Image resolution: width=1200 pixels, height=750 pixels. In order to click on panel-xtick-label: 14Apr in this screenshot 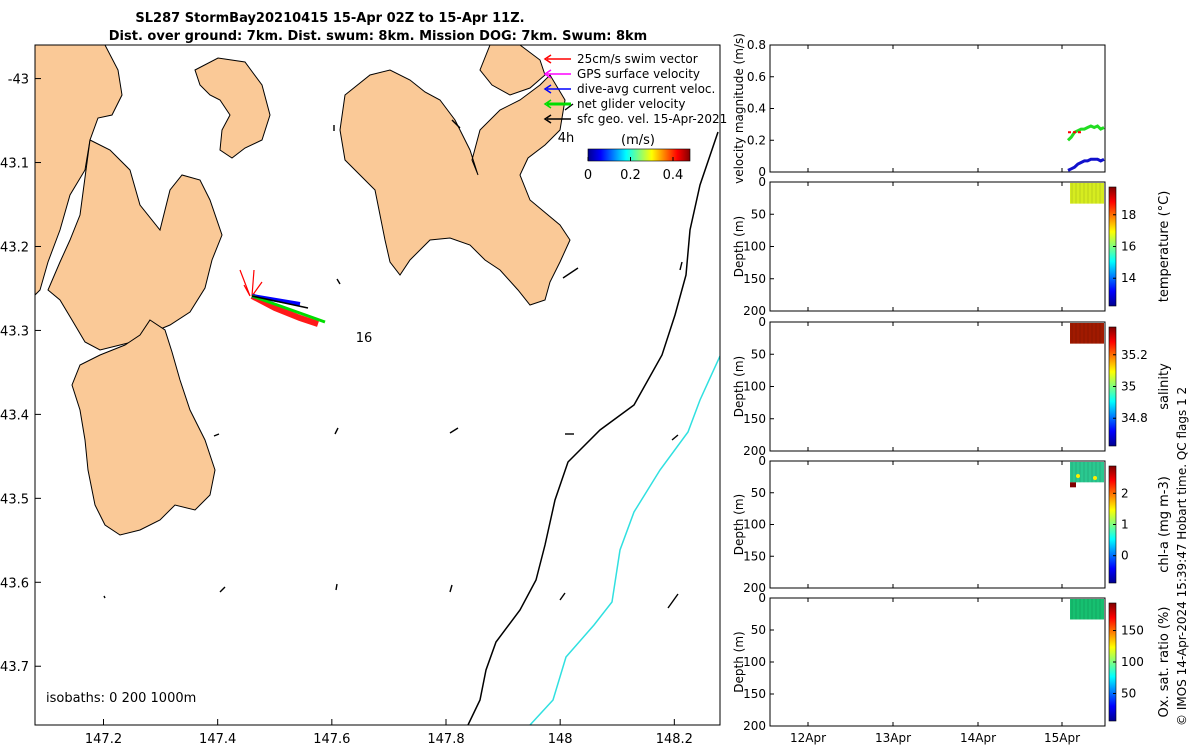, I will do `click(978, 738)`.